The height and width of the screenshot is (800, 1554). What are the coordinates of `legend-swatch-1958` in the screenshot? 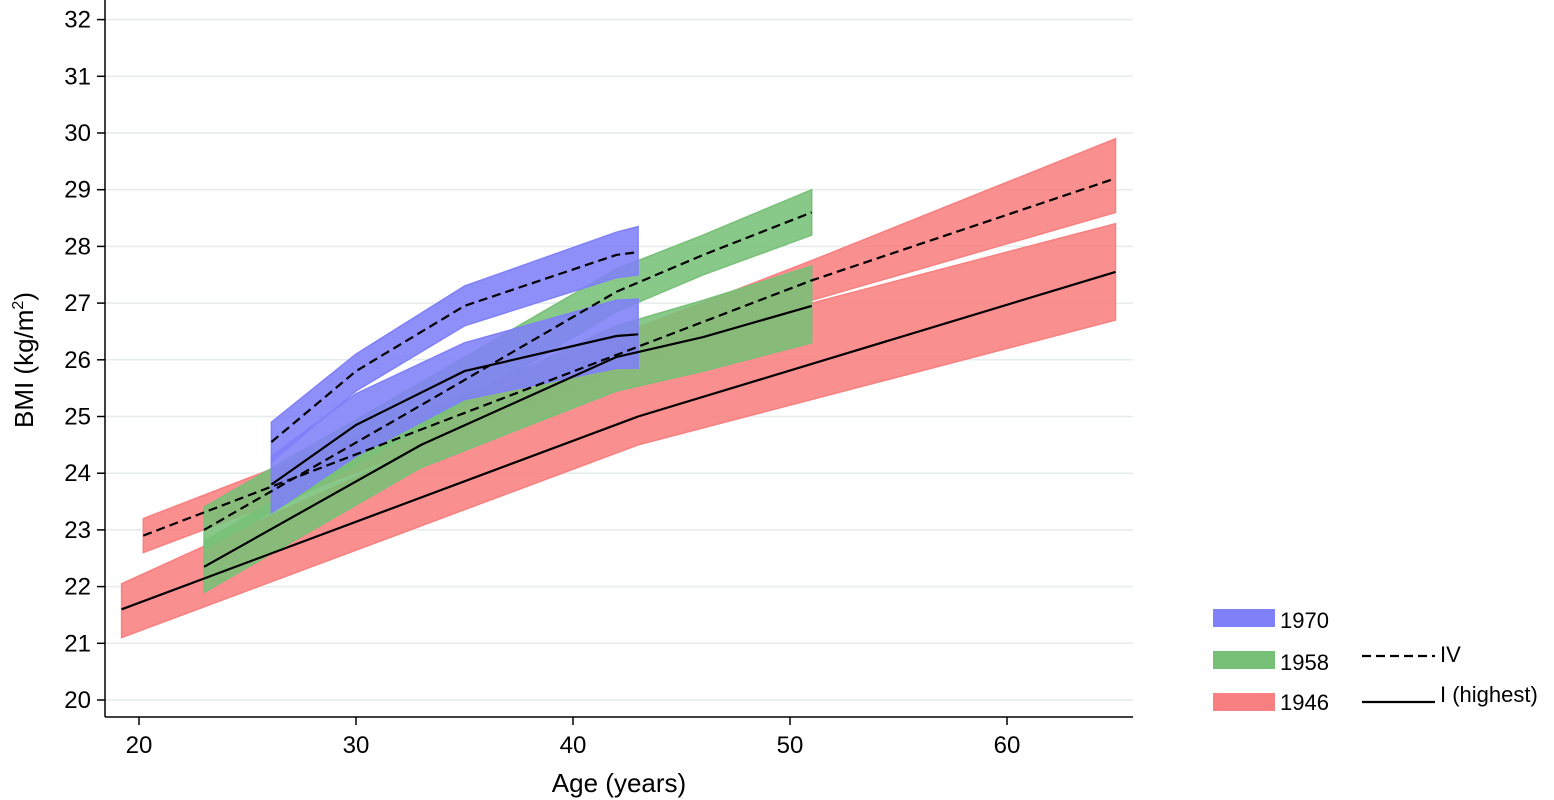 It's located at (1244, 660).